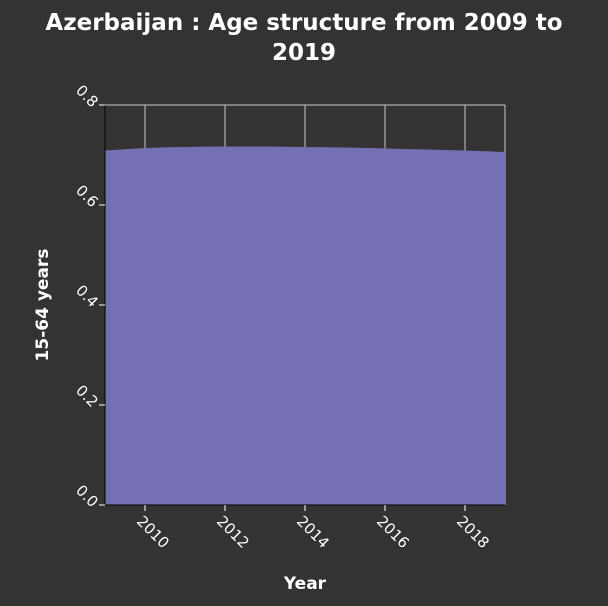  I want to click on x-tick-label-3: 2016, so click(393, 532).